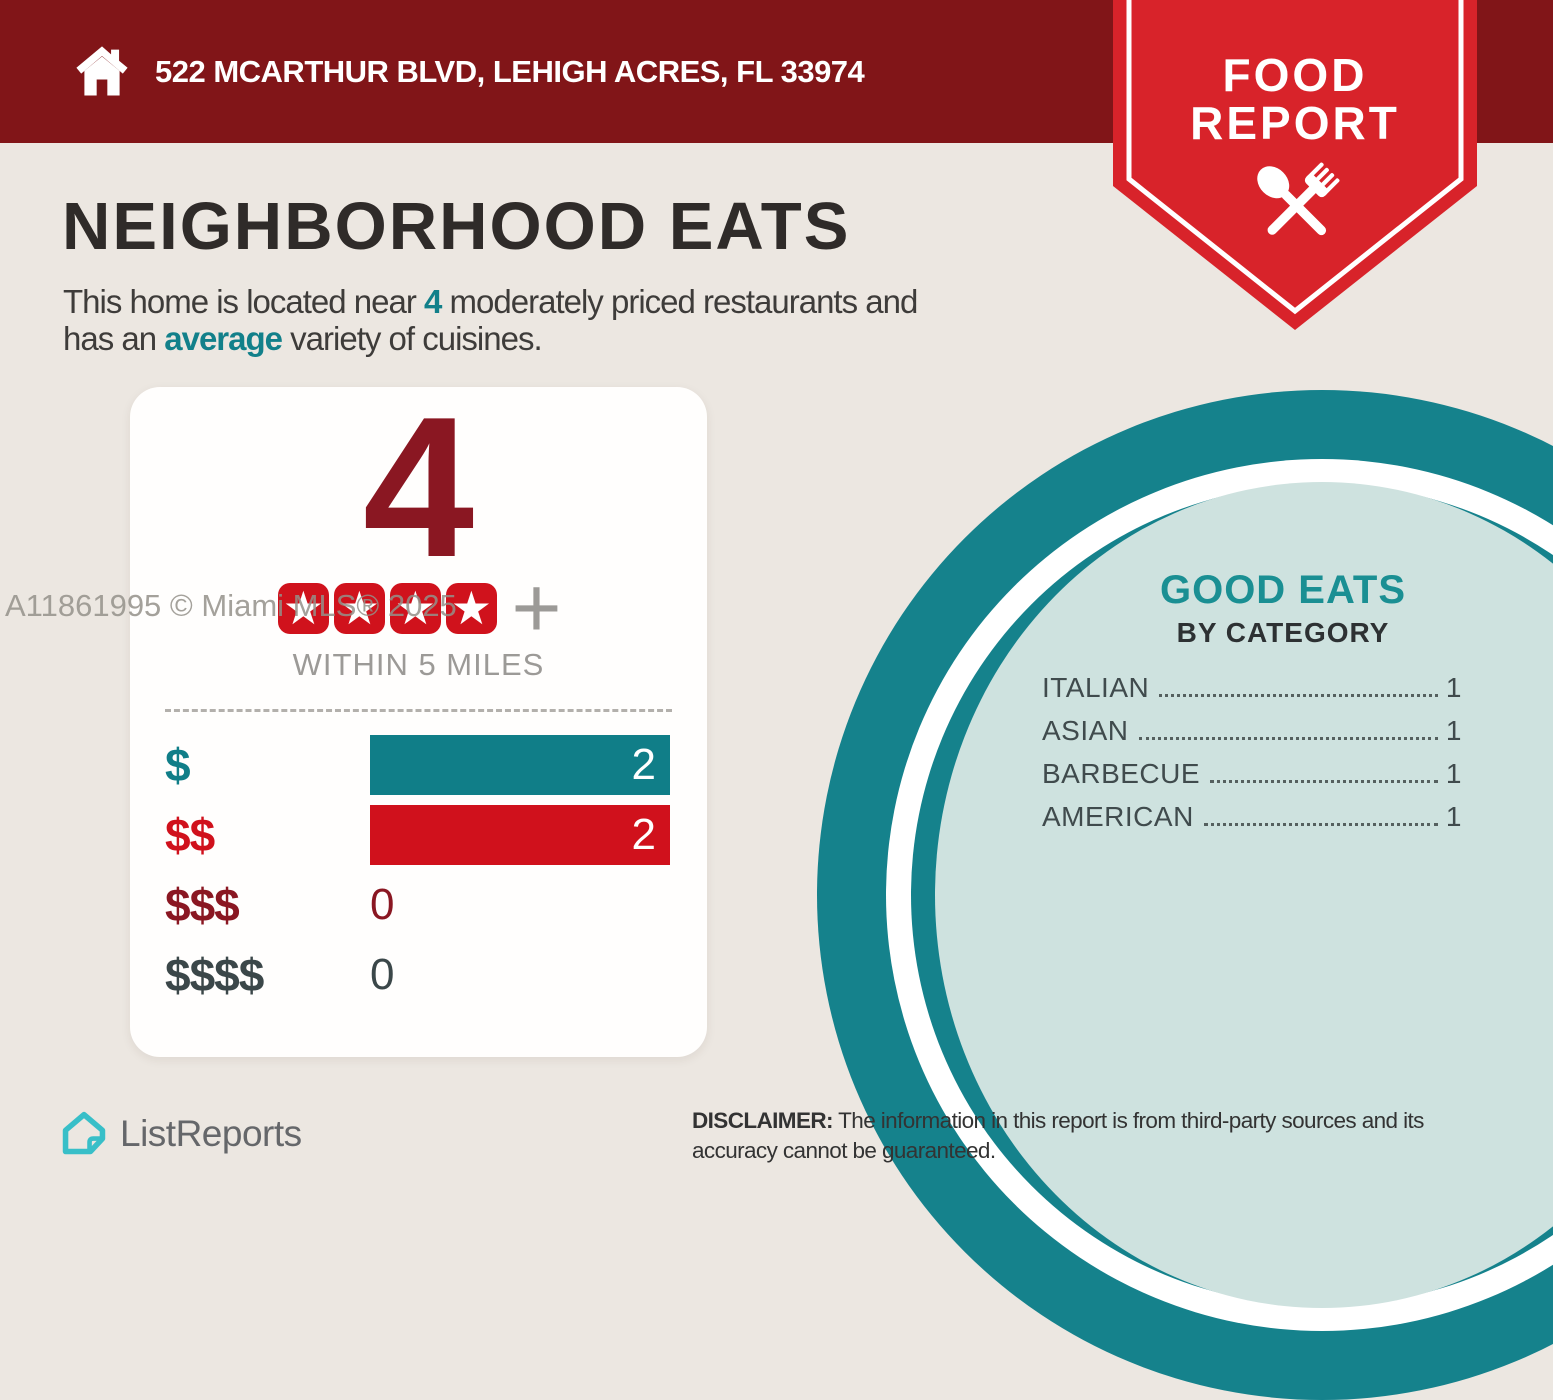 This screenshot has height=1400, width=1553. I want to click on variety-rating-inline: average, so click(223, 338).